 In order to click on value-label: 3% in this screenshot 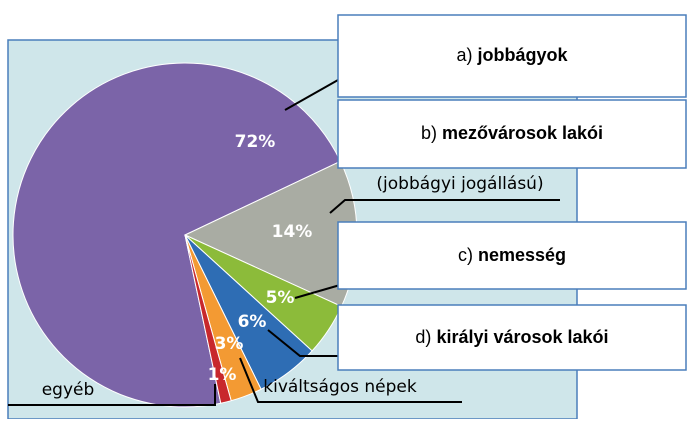, I will do `click(229, 344)`.